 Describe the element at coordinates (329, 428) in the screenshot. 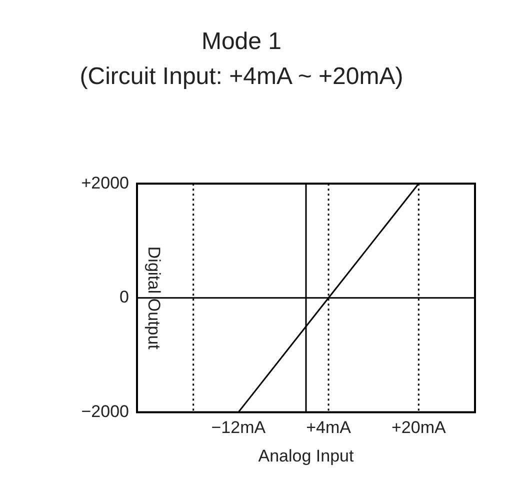

I see `x-tick-label: +4mA` at that location.